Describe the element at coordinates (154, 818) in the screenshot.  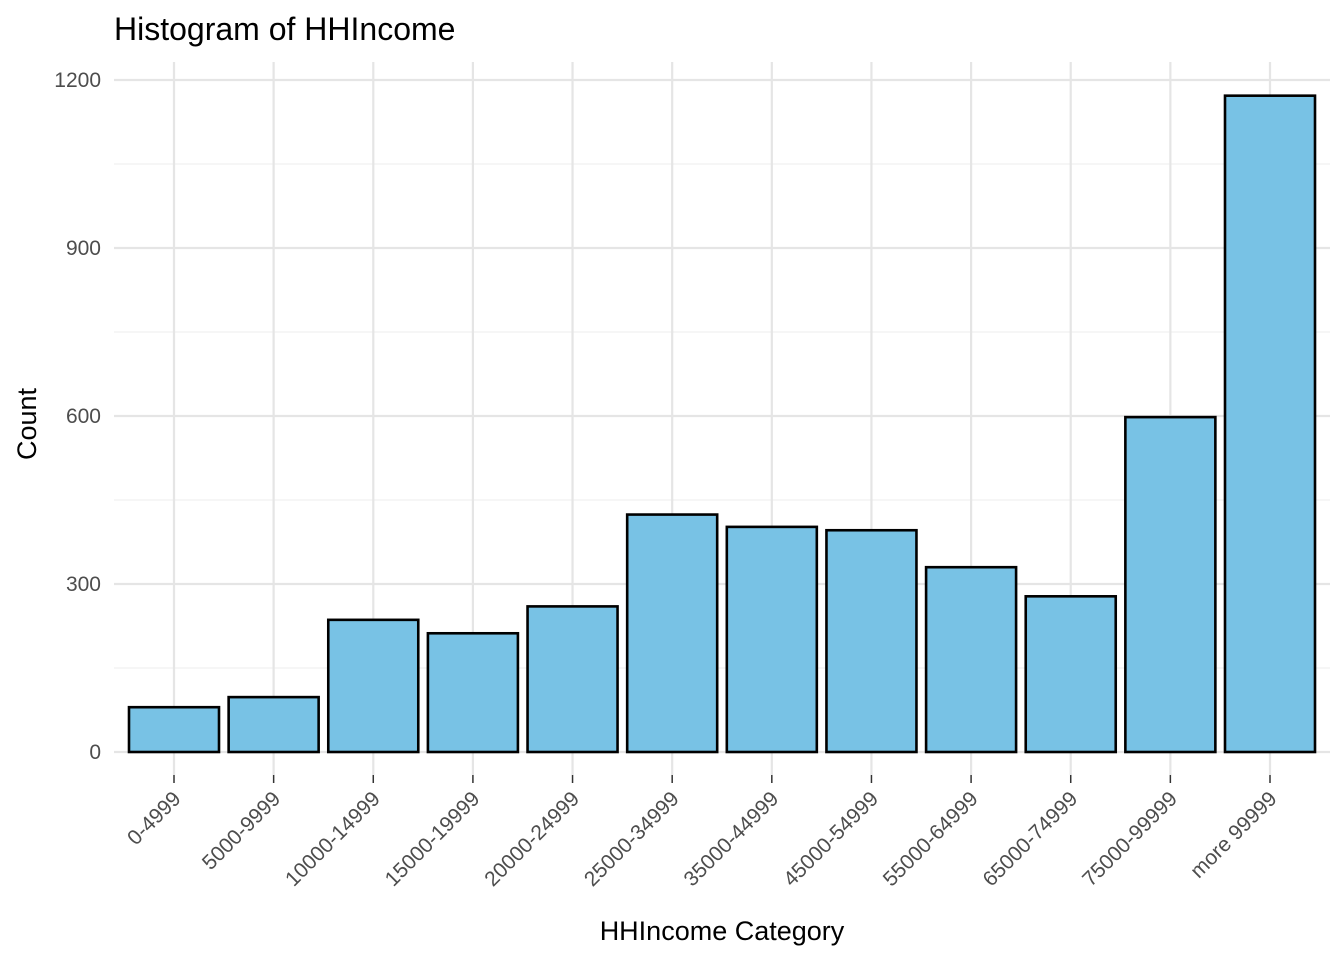
I see `x-tick-label: 0-4999` at that location.